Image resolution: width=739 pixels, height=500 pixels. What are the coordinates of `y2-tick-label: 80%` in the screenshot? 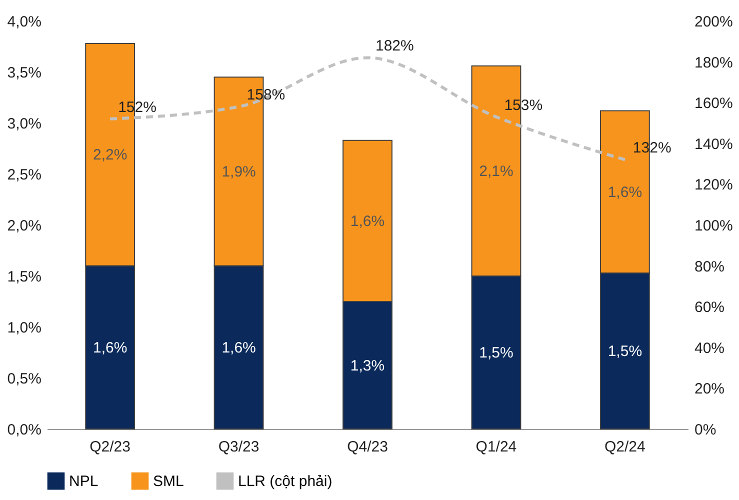 It's located at (709, 267).